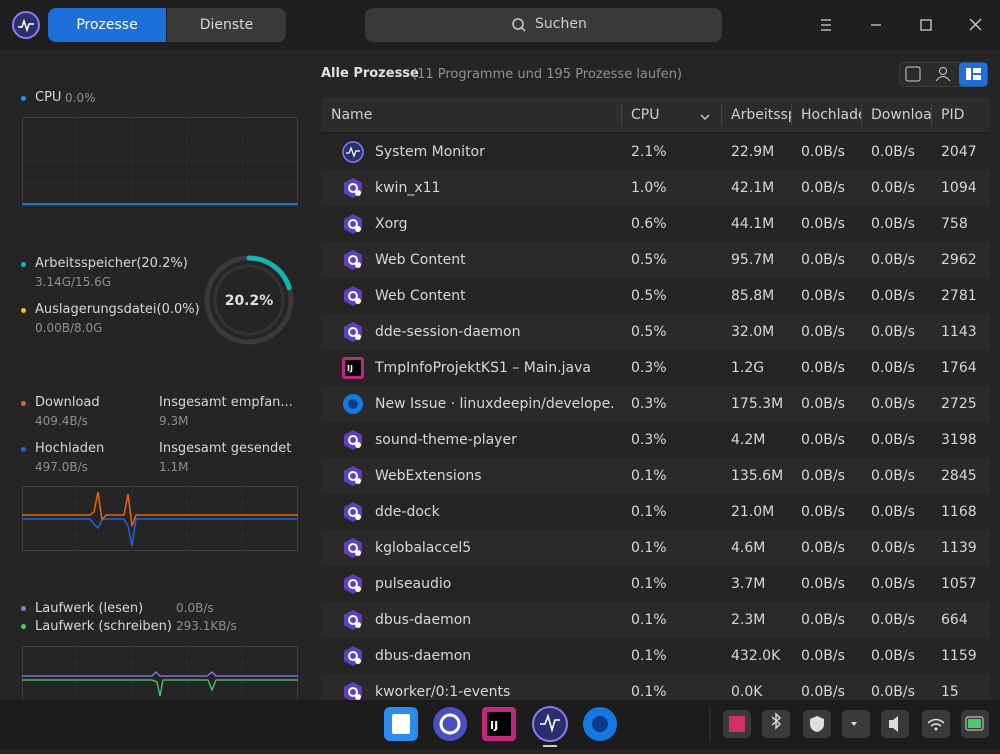  Describe the element at coordinates (160, 673) in the screenshot. I see `disk-graph` at that location.